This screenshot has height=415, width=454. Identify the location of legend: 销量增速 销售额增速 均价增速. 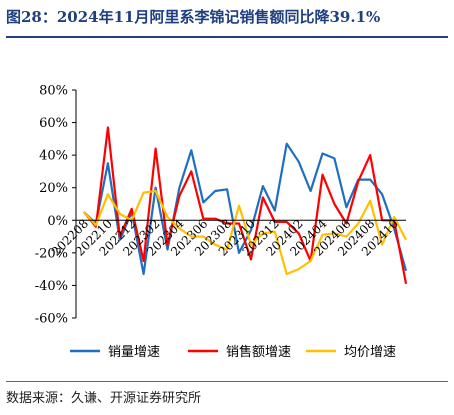
(233, 352).